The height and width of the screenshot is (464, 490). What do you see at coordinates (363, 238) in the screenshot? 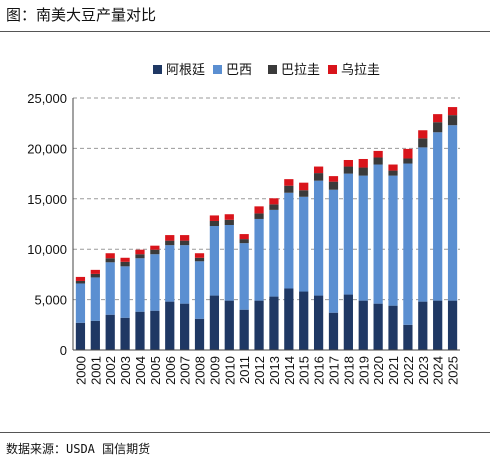
I see `bar-segment-1-2019` at bounding box center [363, 238].